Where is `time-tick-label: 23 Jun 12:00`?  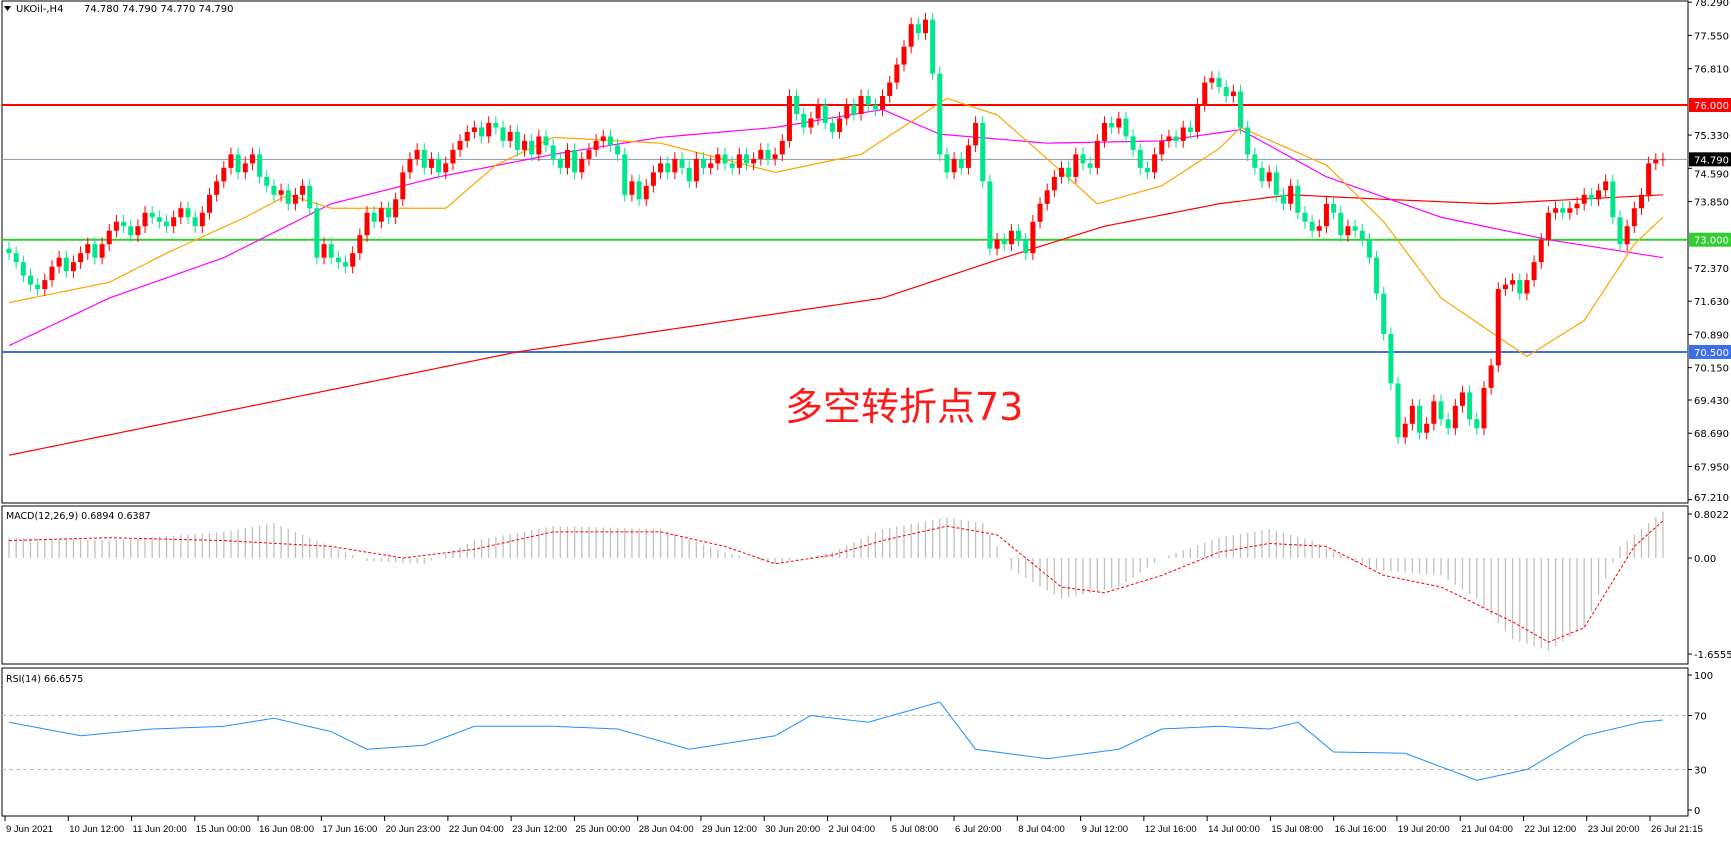
time-tick-label: 23 Jun 12:00 is located at coordinates (539, 829).